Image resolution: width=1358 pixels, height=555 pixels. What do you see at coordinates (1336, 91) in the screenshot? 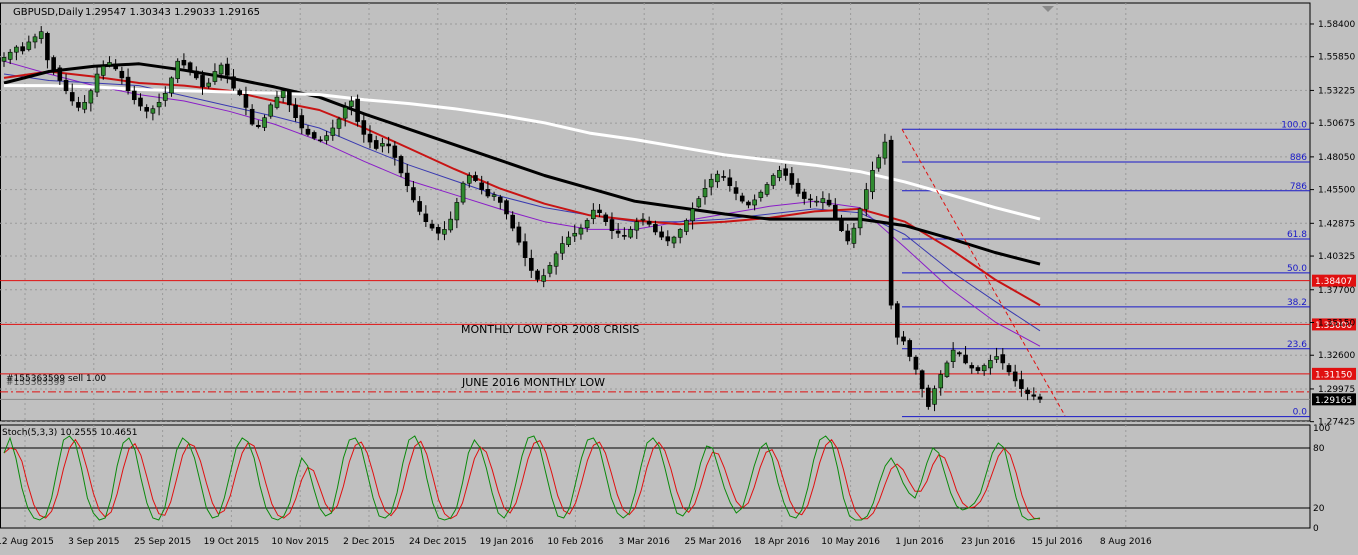
I see `price-tick-label: 1.53225` at bounding box center [1336, 91].